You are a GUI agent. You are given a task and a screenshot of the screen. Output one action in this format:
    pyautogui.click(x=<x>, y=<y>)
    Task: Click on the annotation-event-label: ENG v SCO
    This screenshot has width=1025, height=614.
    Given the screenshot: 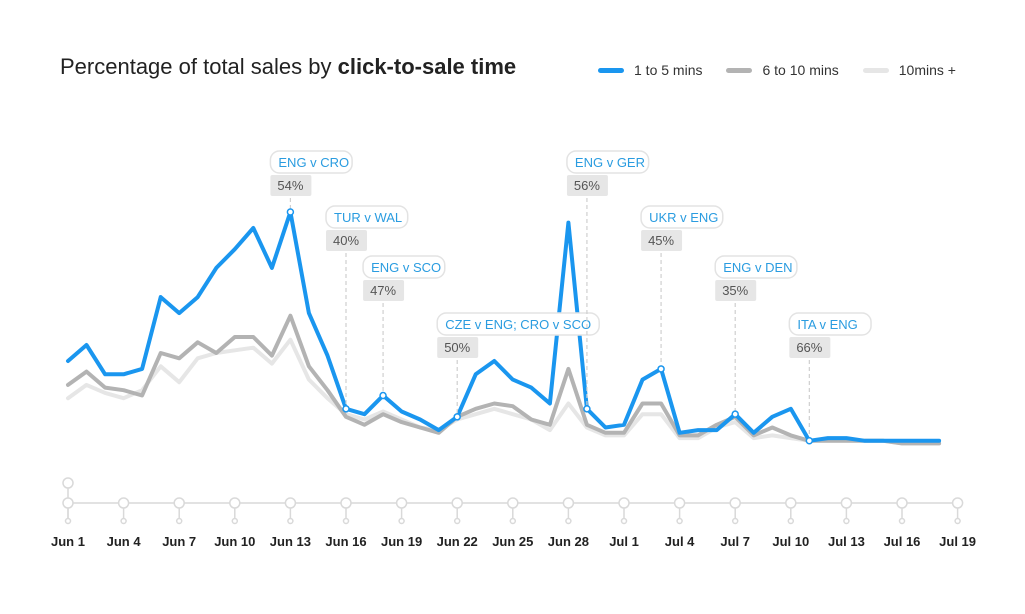 What is the action you would take?
    pyautogui.click(x=406, y=267)
    